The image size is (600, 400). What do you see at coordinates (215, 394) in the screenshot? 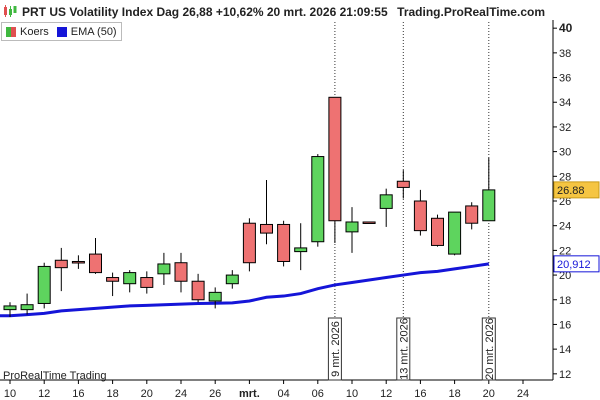
I see `x-tick-label: 26` at bounding box center [215, 394].